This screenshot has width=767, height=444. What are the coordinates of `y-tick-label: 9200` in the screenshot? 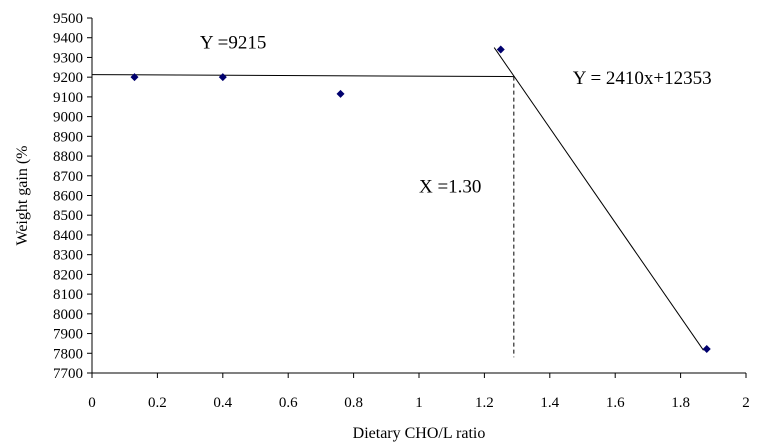 It's located at (68, 78).